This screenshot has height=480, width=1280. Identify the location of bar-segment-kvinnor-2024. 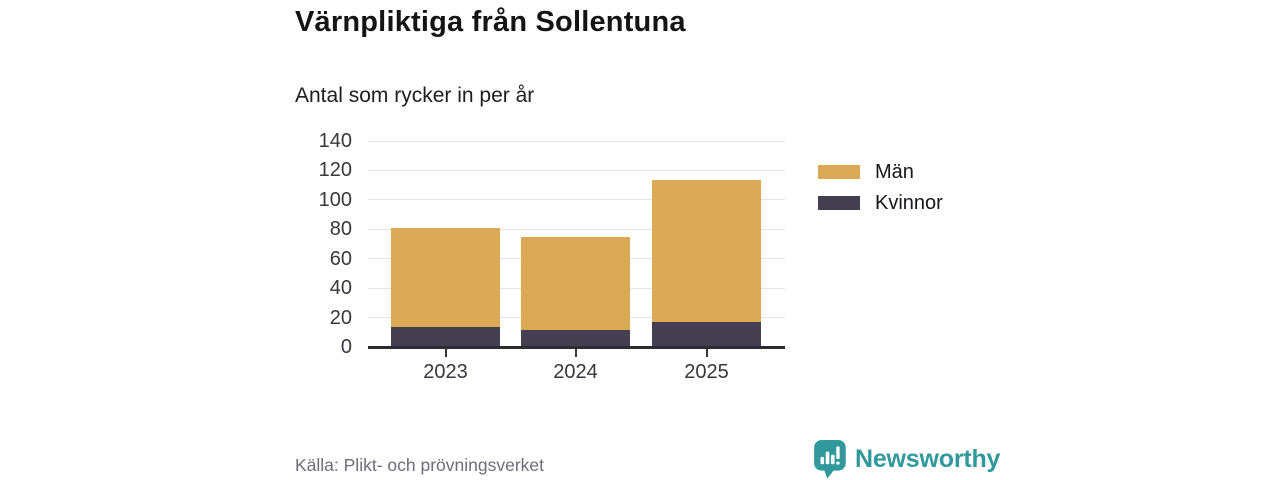
(575, 337).